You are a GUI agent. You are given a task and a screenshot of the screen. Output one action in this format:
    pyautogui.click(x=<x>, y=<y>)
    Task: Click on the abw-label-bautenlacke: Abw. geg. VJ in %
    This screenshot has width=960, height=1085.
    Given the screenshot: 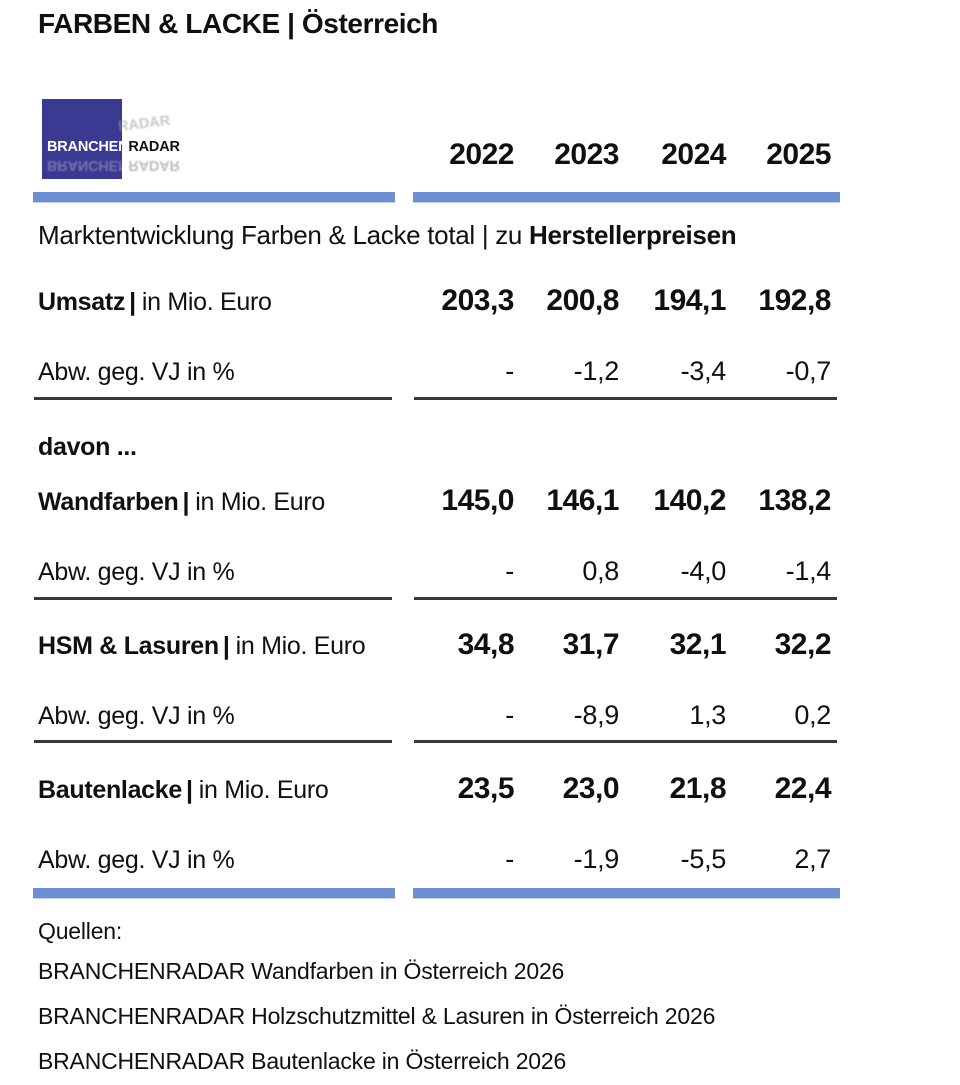 What is the action you would take?
    pyautogui.click(x=136, y=860)
    